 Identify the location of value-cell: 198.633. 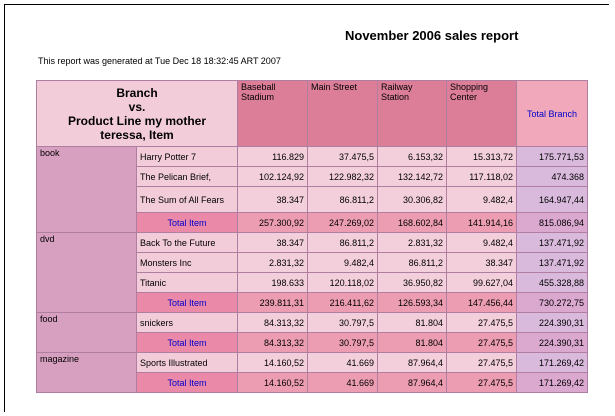
(272, 282).